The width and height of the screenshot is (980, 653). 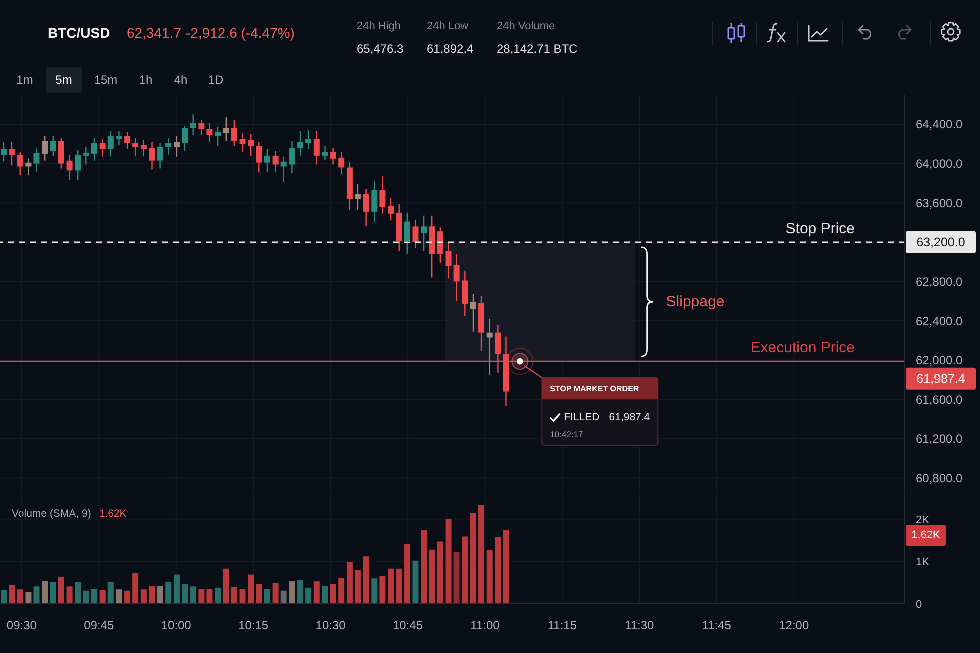 I want to click on y-tick-label: 2K, so click(x=923, y=520).